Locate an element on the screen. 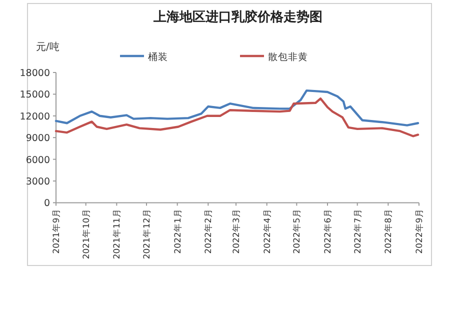 The width and height of the screenshot is (454, 324). y-tick-label: 0 is located at coordinates (47, 204).